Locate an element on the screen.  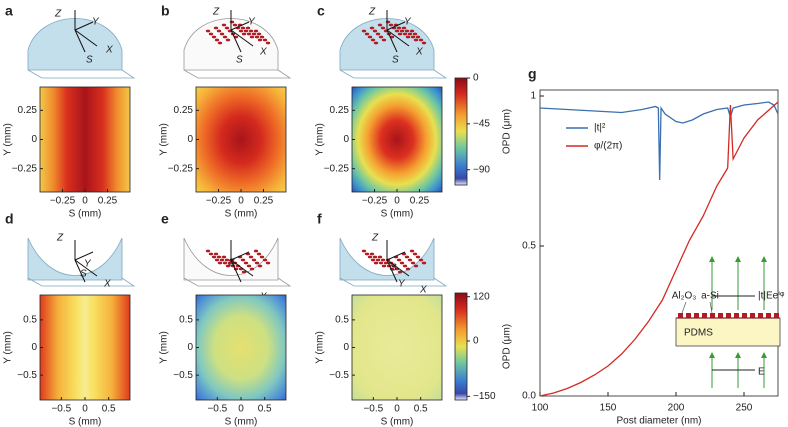
x-axis-label: S (mm) is located at coordinates (241, 422).